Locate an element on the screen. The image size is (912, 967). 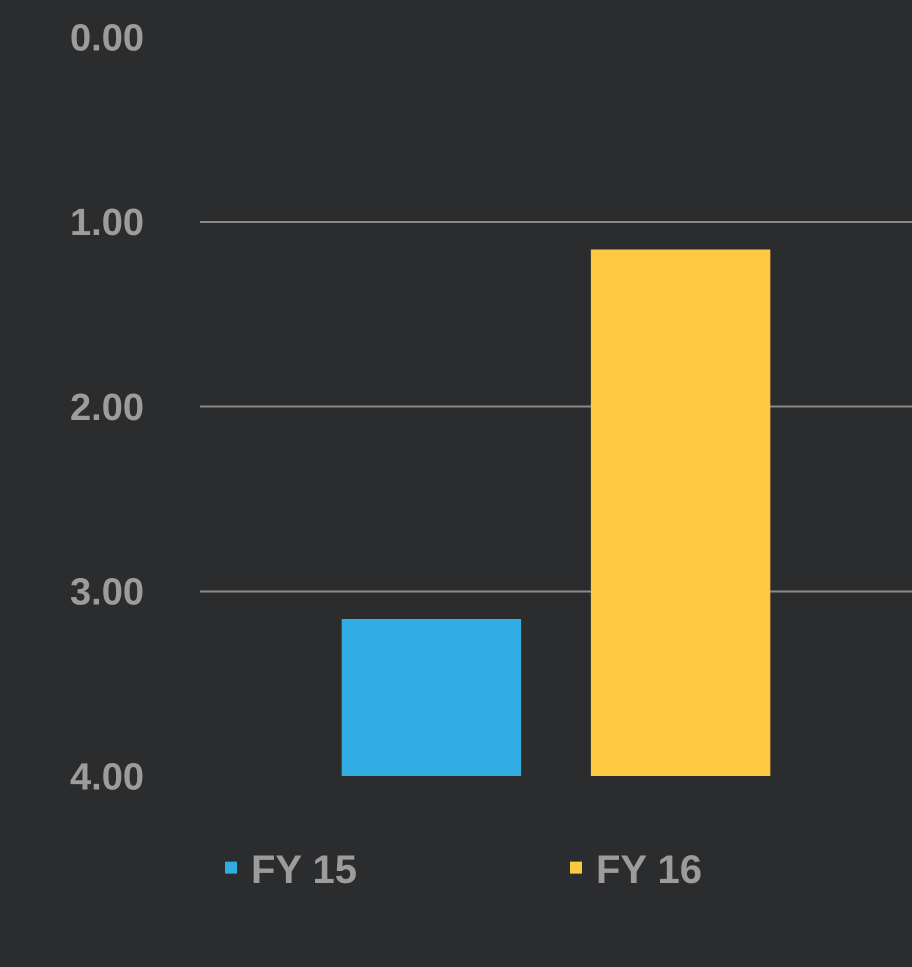
y-tick-label: 0.00 is located at coordinates (107, 38).